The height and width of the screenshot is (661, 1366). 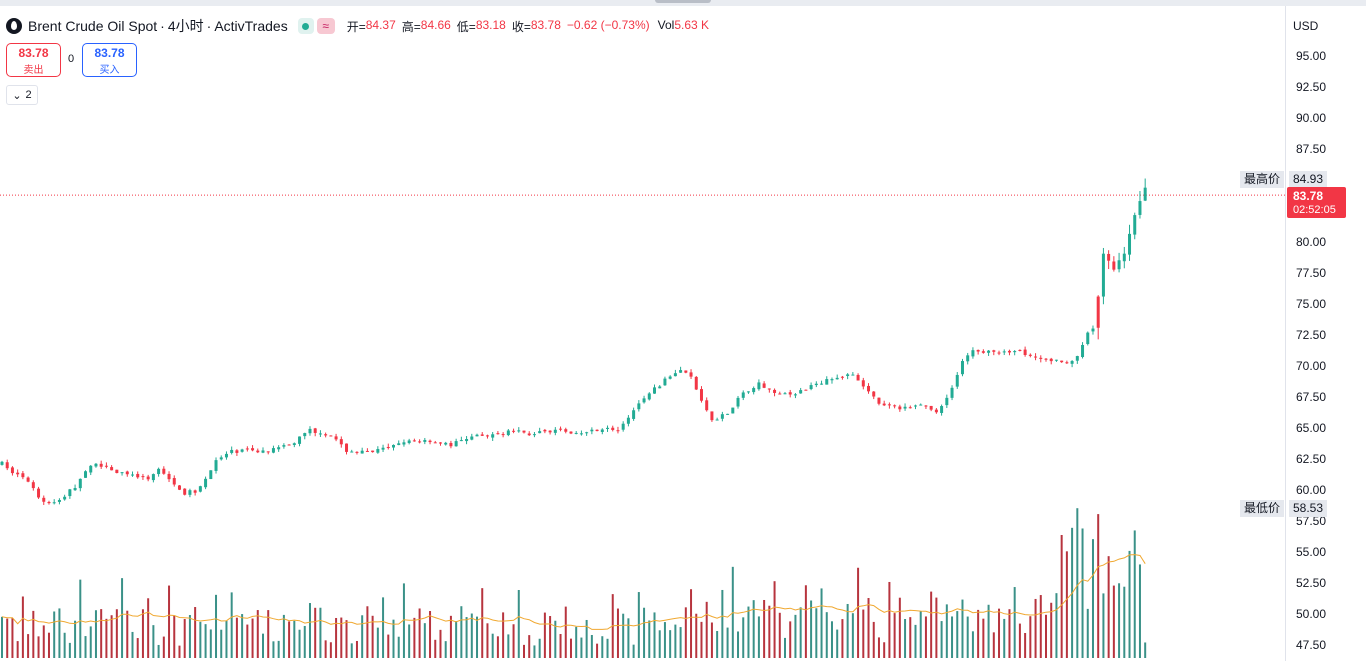 What do you see at coordinates (33, 60) in the screenshot?
I see `sell-button: 83.78 卖出` at bounding box center [33, 60].